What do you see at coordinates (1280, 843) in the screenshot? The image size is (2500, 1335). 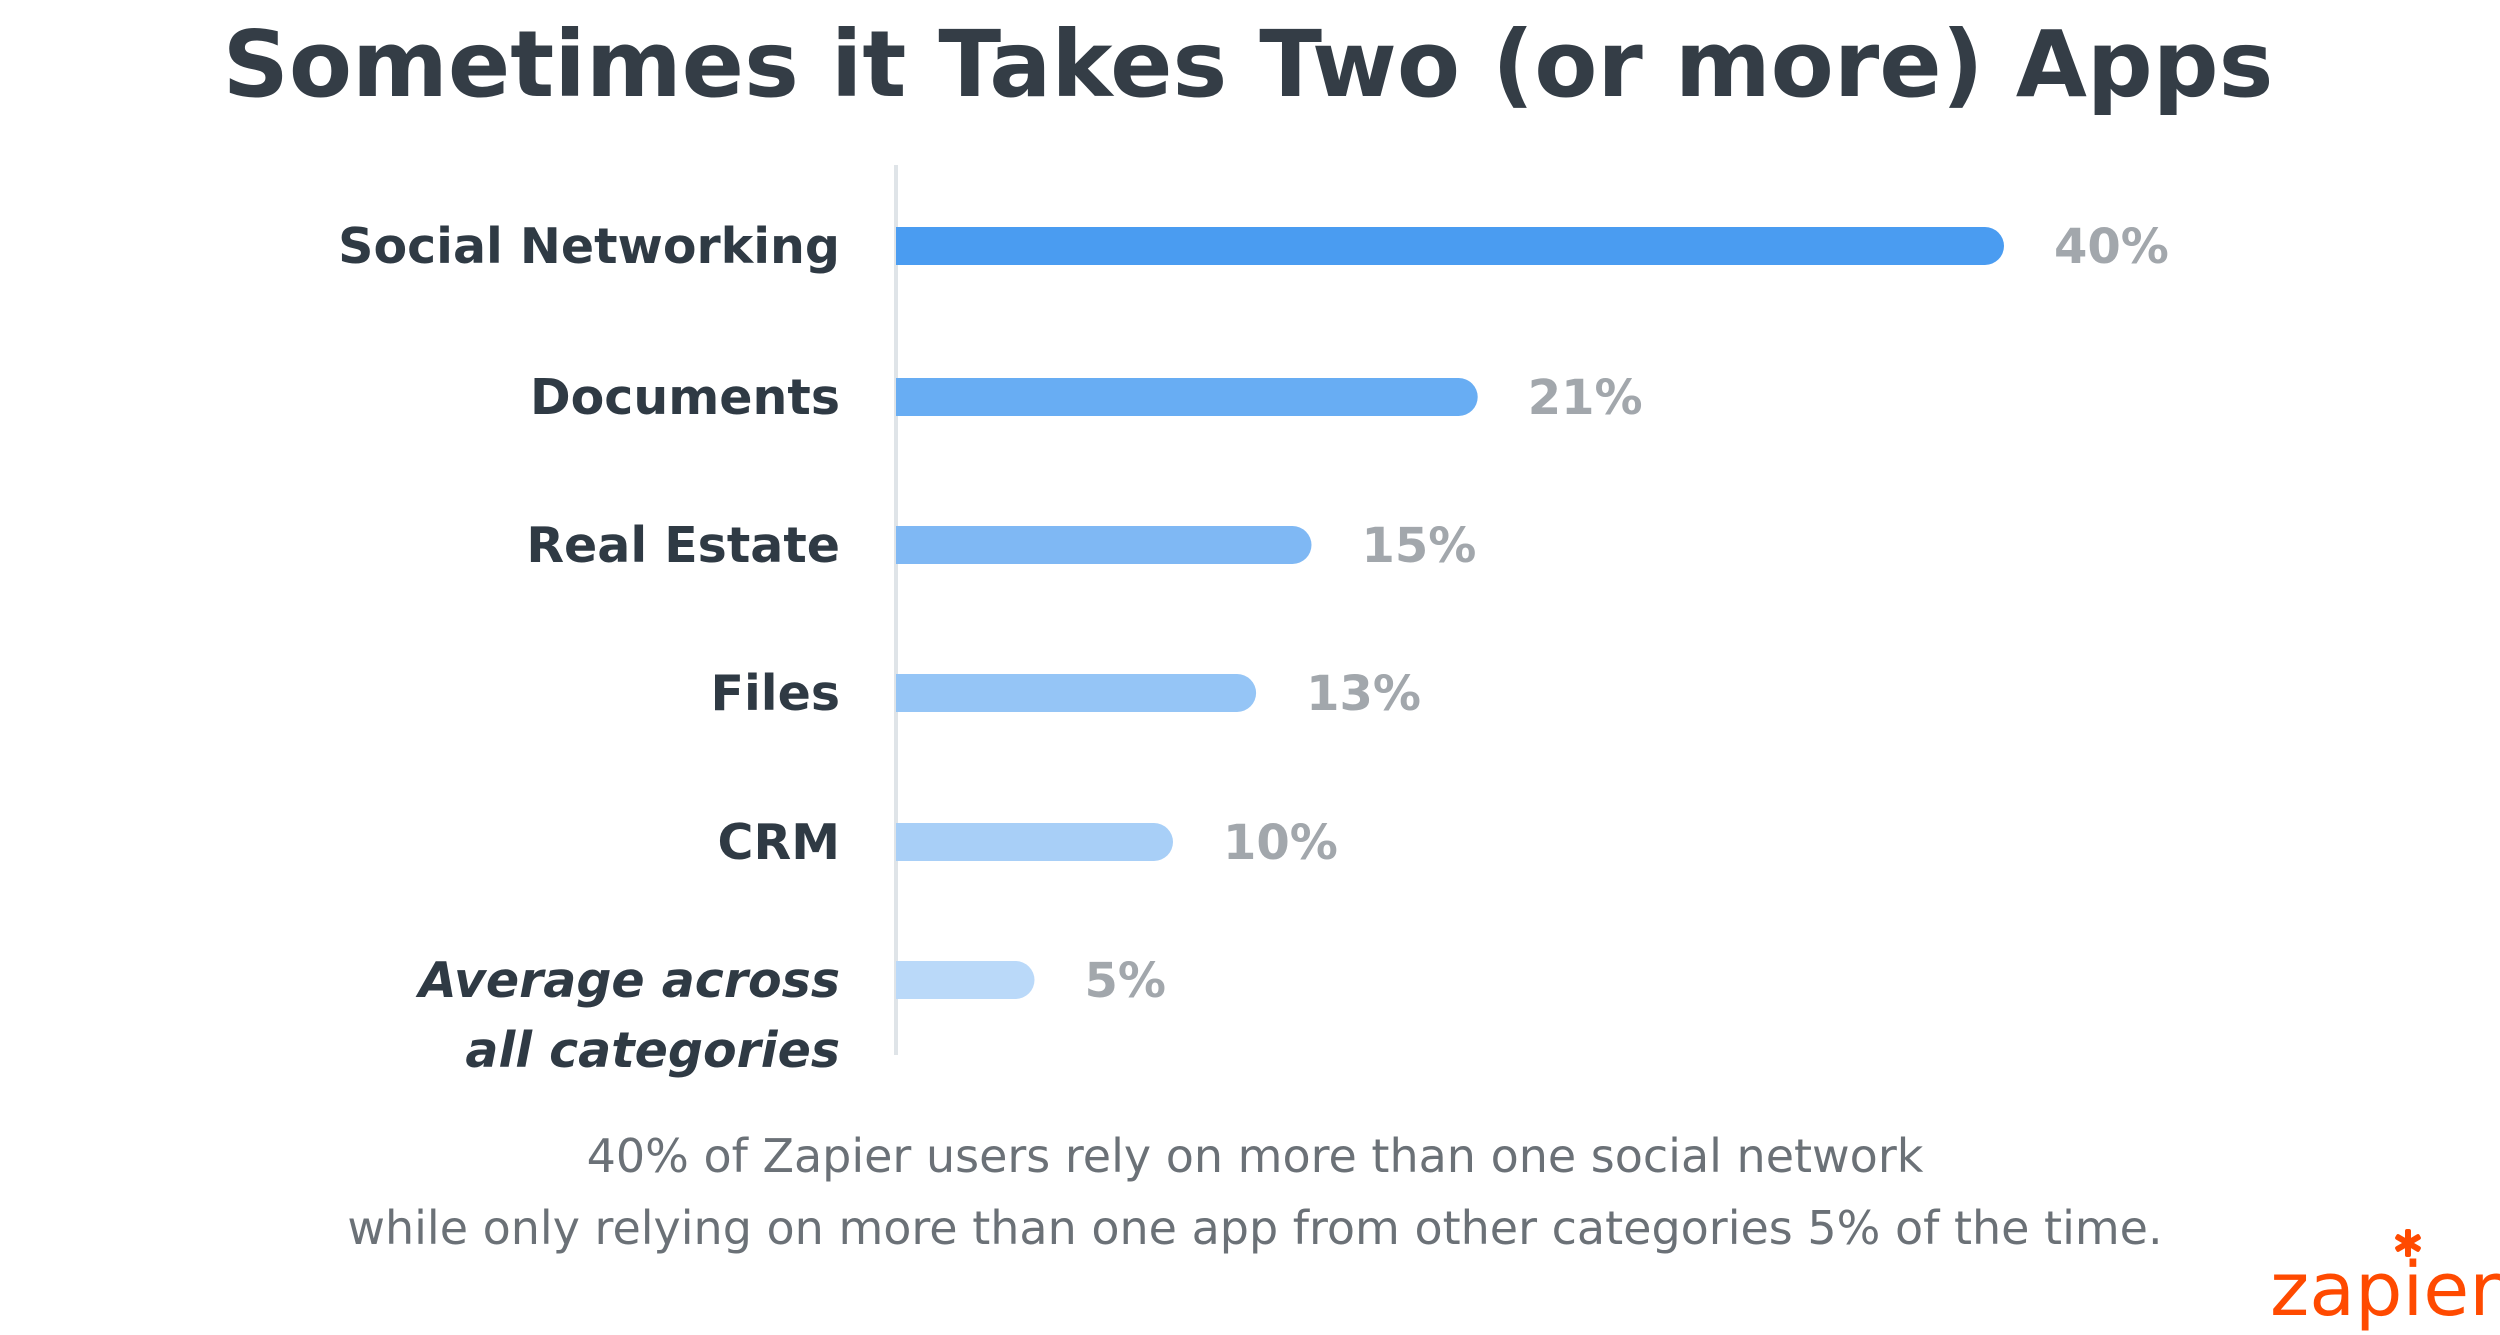 I see `value-label: 10%` at bounding box center [1280, 843].